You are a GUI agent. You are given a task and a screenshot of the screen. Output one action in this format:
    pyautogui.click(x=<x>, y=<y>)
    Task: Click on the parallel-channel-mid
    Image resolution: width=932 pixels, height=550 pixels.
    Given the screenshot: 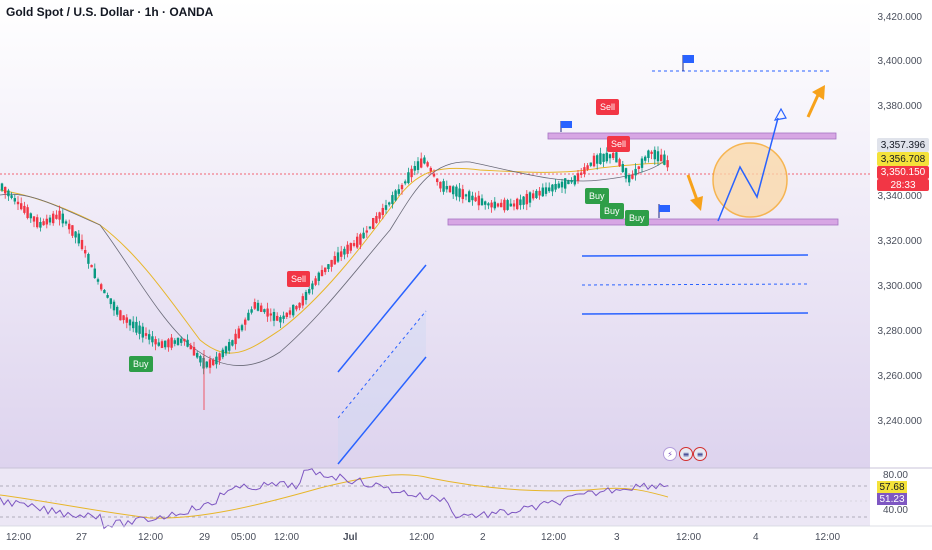 What is the action you would take?
    pyautogui.click(x=382, y=364)
    